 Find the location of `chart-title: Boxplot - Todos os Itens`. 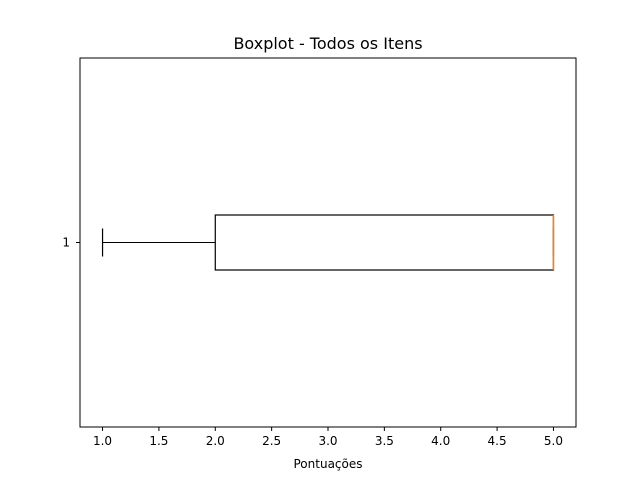

chart-title: Boxplot - Todos os Itens is located at coordinates (327, 43).